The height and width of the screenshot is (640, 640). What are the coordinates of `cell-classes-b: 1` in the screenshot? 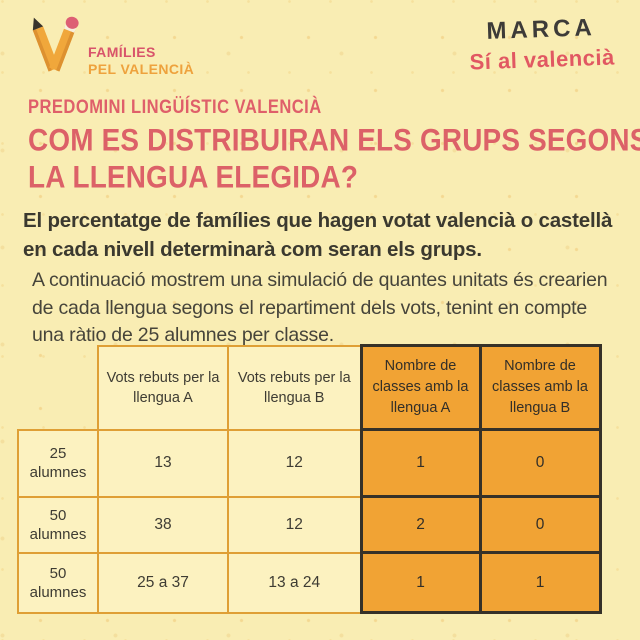 It's located at (540, 582).